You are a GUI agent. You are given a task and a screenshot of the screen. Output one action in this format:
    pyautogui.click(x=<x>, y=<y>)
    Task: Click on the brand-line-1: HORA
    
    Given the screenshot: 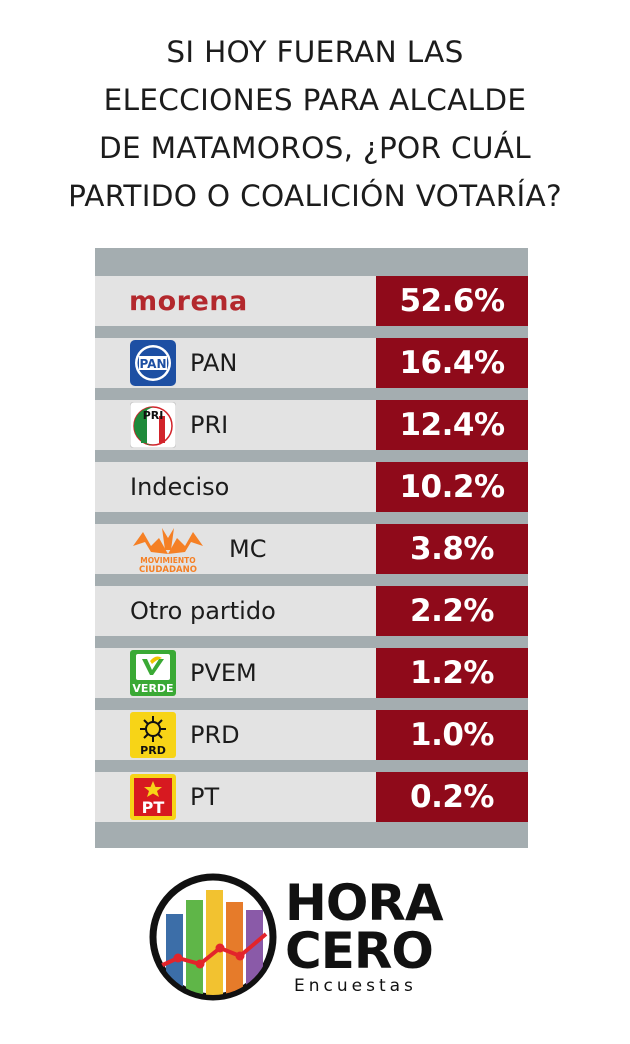 What is the action you would take?
    pyautogui.click(x=364, y=903)
    